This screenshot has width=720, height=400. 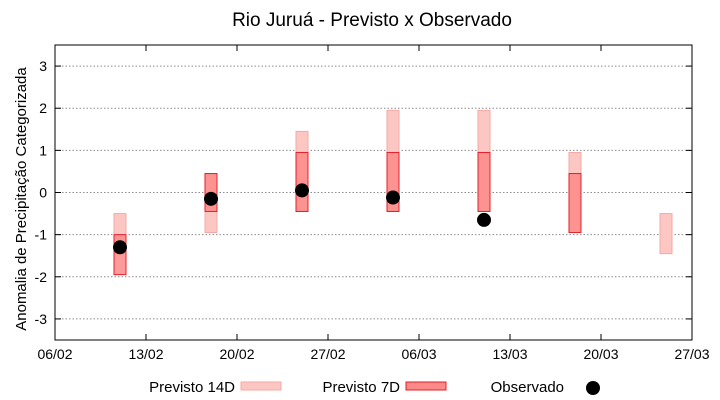 I want to click on legend: Previsto 14D Previsto 7D Observado, so click(x=374, y=387).